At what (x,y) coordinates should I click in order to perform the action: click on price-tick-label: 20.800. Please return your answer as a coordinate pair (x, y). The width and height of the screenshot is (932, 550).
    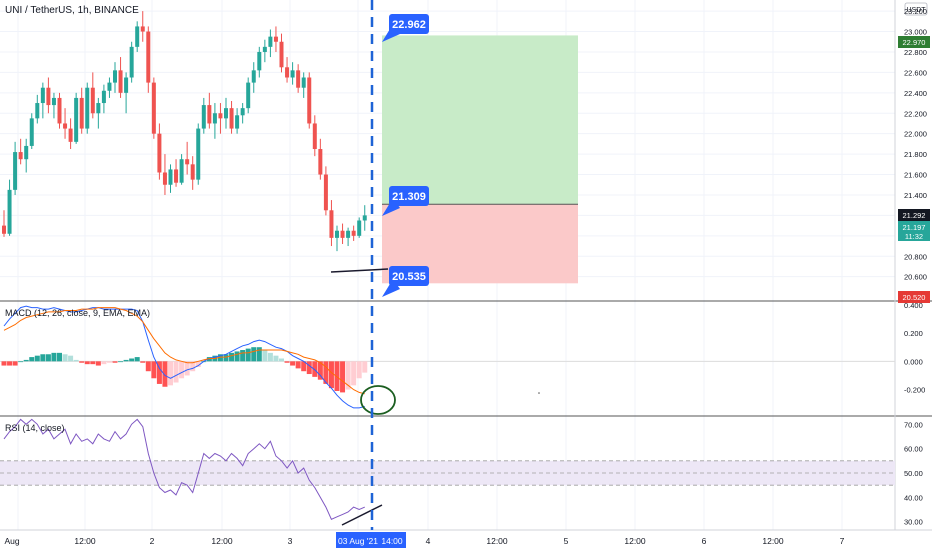
    Looking at the image, I should click on (915, 256).